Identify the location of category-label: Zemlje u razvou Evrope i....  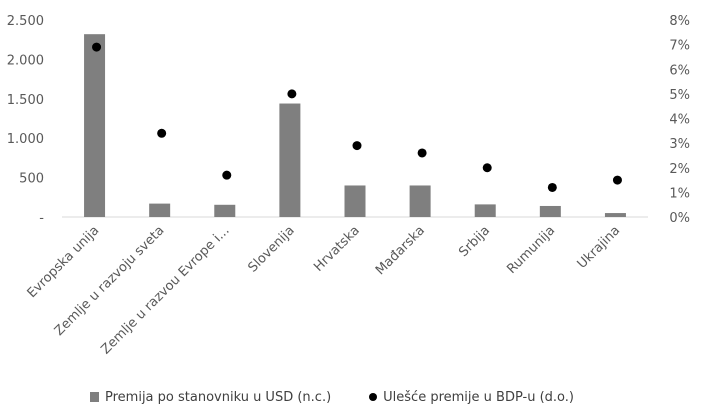
(165, 290).